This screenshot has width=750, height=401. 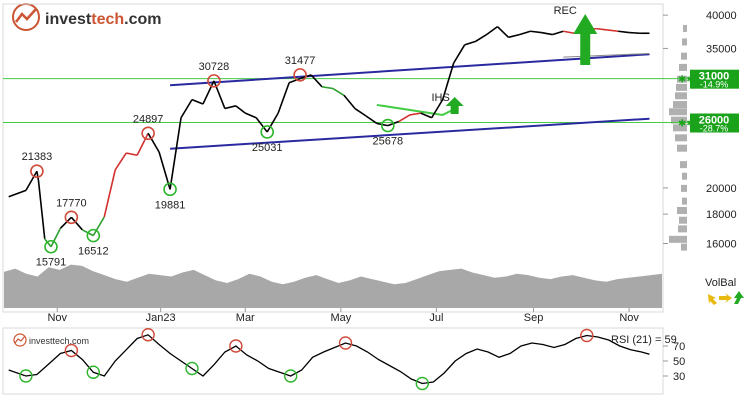 I want to click on rsi-y-tick-label: 70, so click(x=679, y=347).